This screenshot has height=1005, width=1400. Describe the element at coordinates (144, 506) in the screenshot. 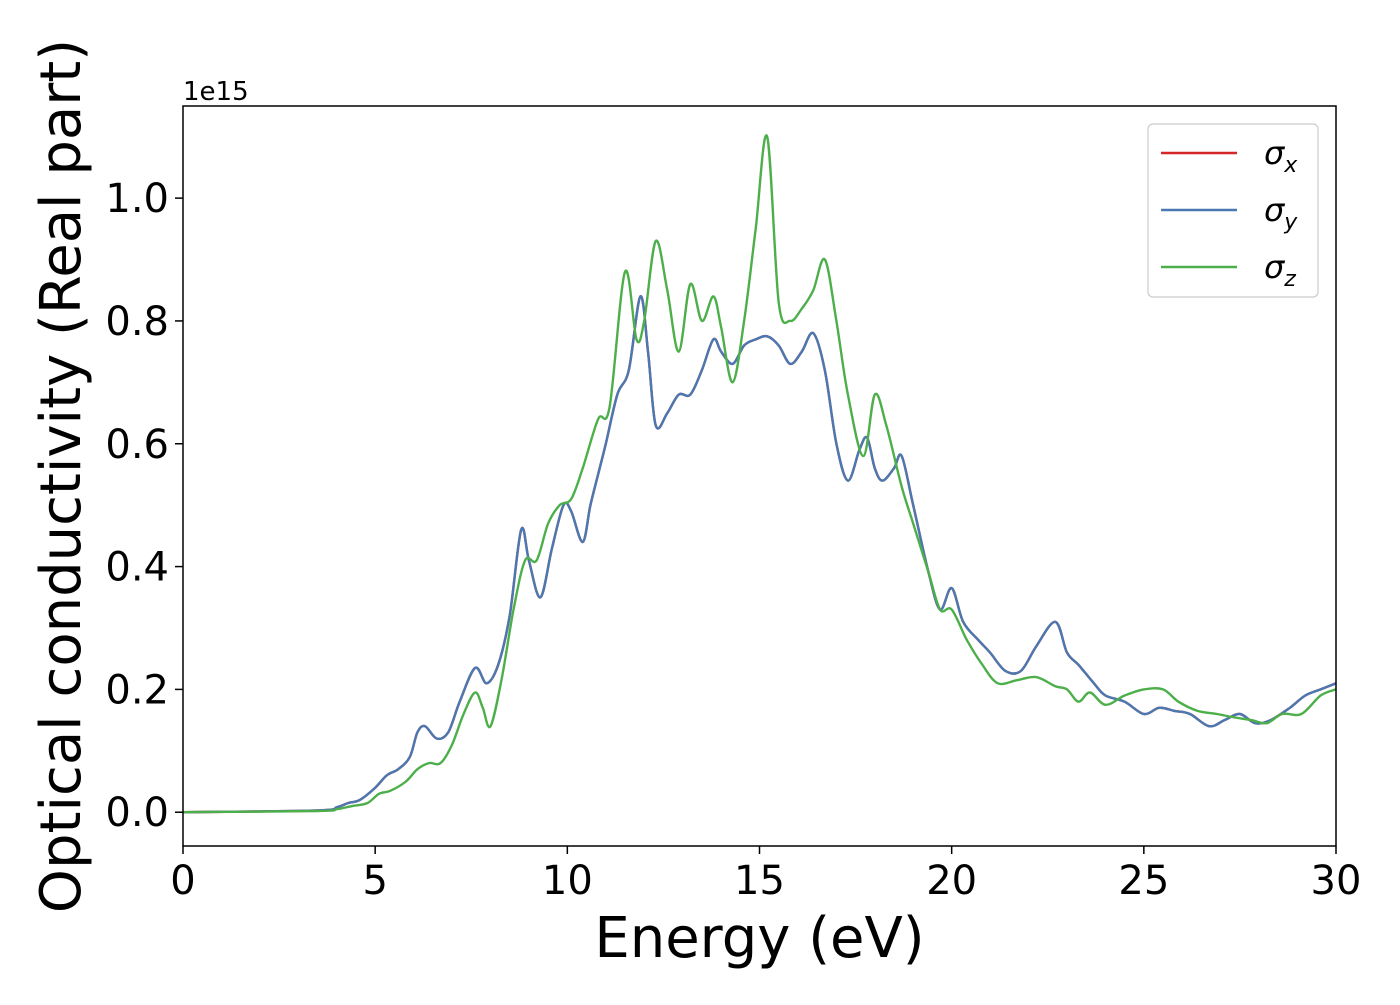

I see `y-axis: 0.0 0.2 0.4 0.6 0.8 1.0` at that location.